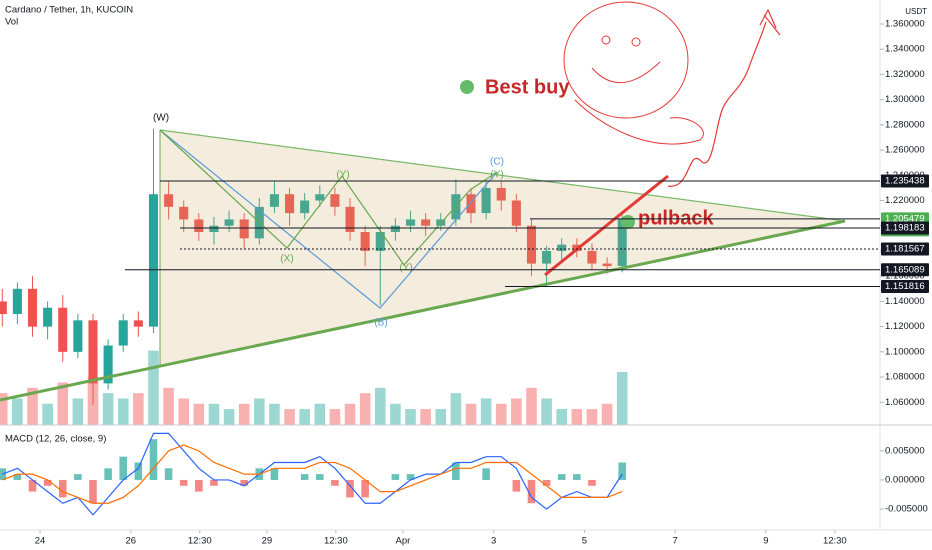 This screenshot has width=932, height=550. I want to click on smiley-mouth, so click(626, 72).